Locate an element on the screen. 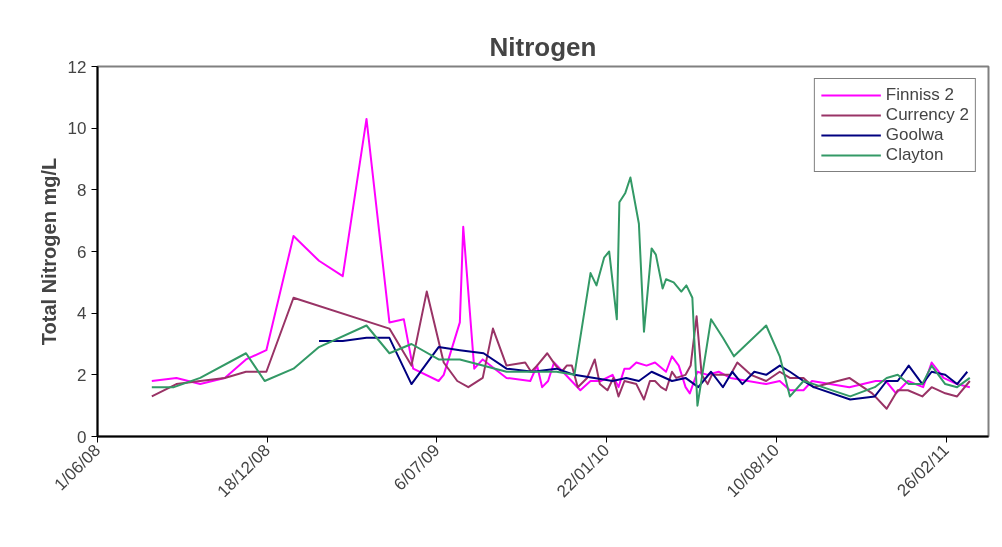 The width and height of the screenshot is (1002, 547). legend-label: Currency 2 is located at coordinates (927, 115).